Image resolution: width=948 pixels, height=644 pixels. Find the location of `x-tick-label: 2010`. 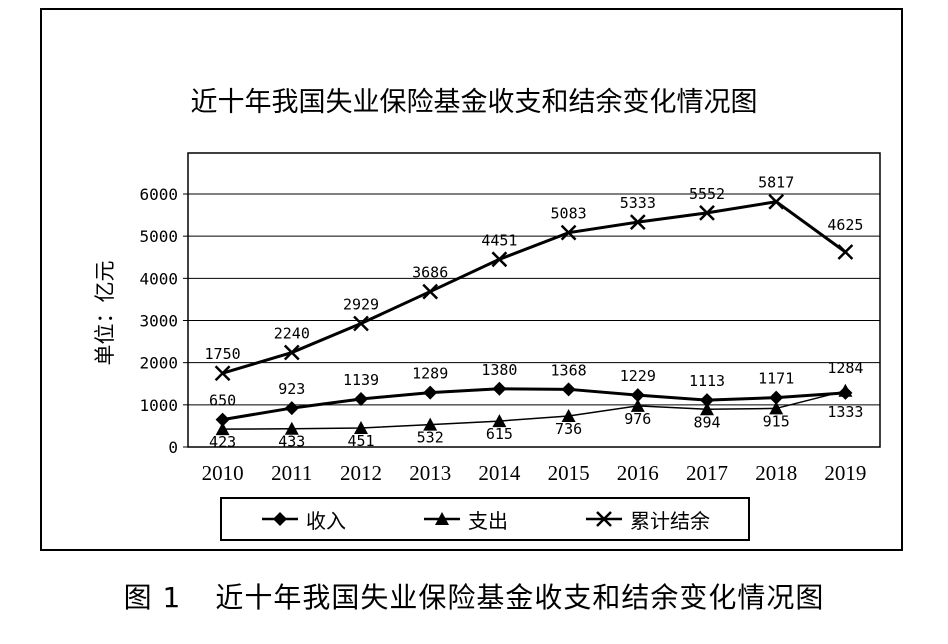

x-tick-label: 2010 is located at coordinates (223, 473).